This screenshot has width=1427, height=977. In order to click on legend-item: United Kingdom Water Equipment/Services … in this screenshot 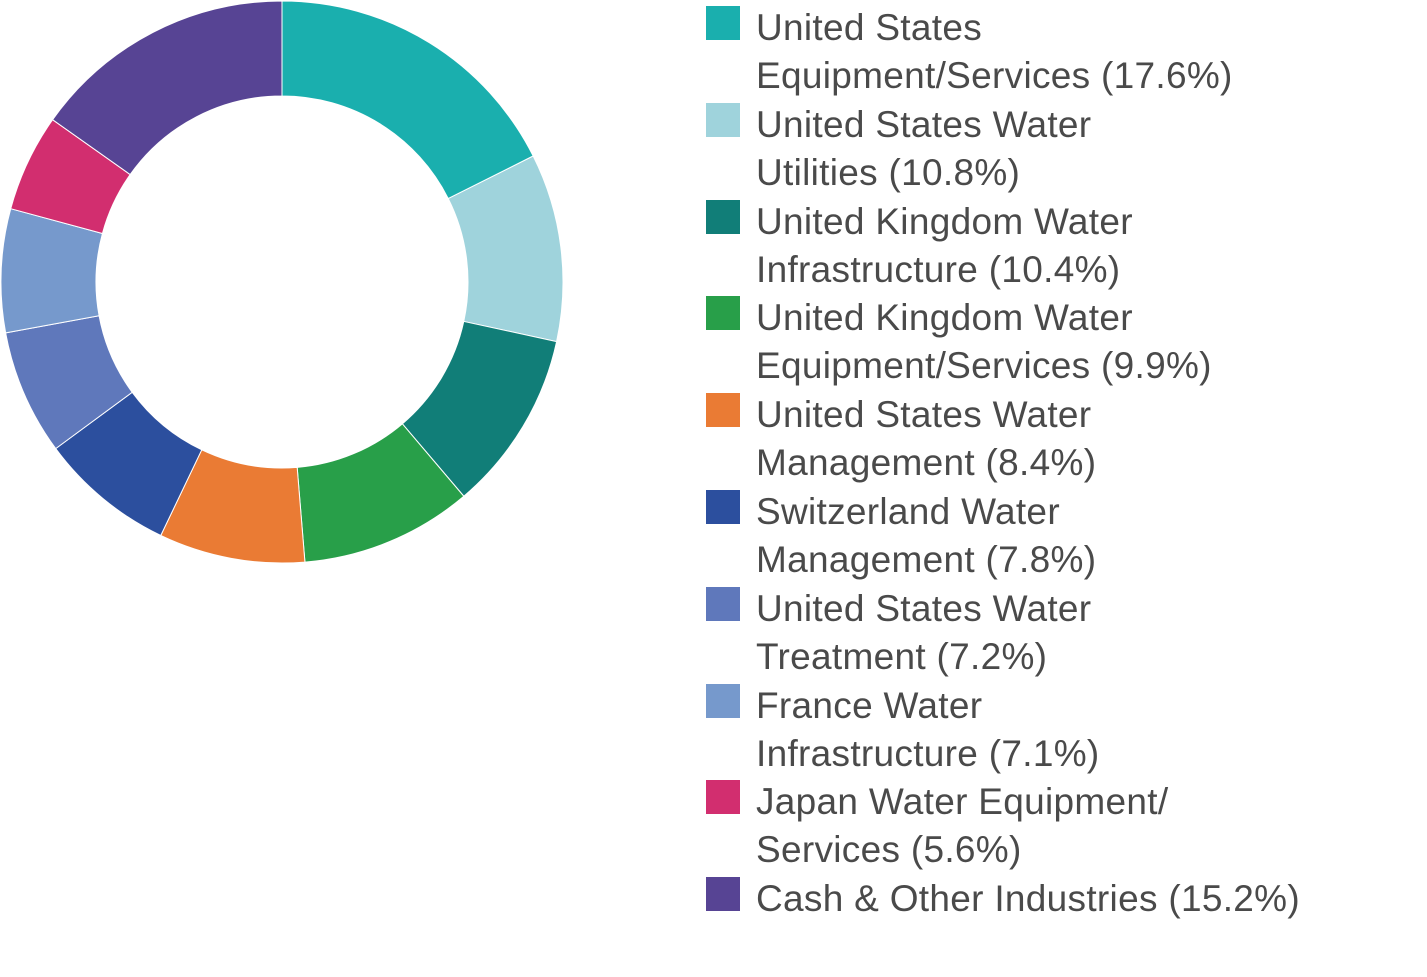, I will do `click(1056, 342)`.